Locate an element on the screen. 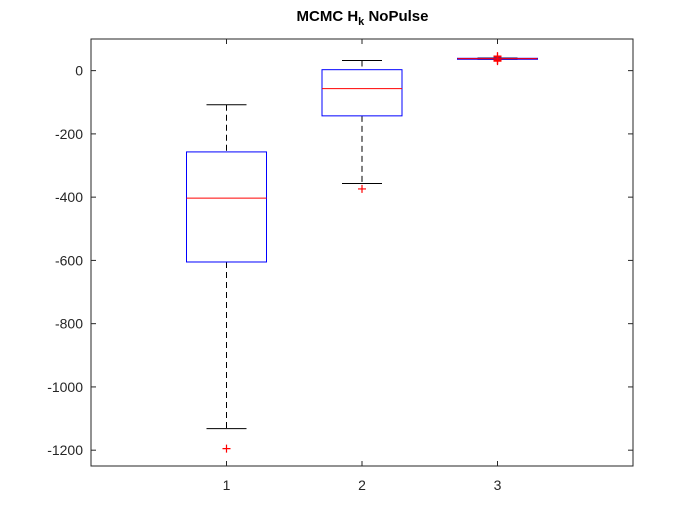 The image size is (700, 530). y-tick-label: -1200 is located at coordinates (65, 450).